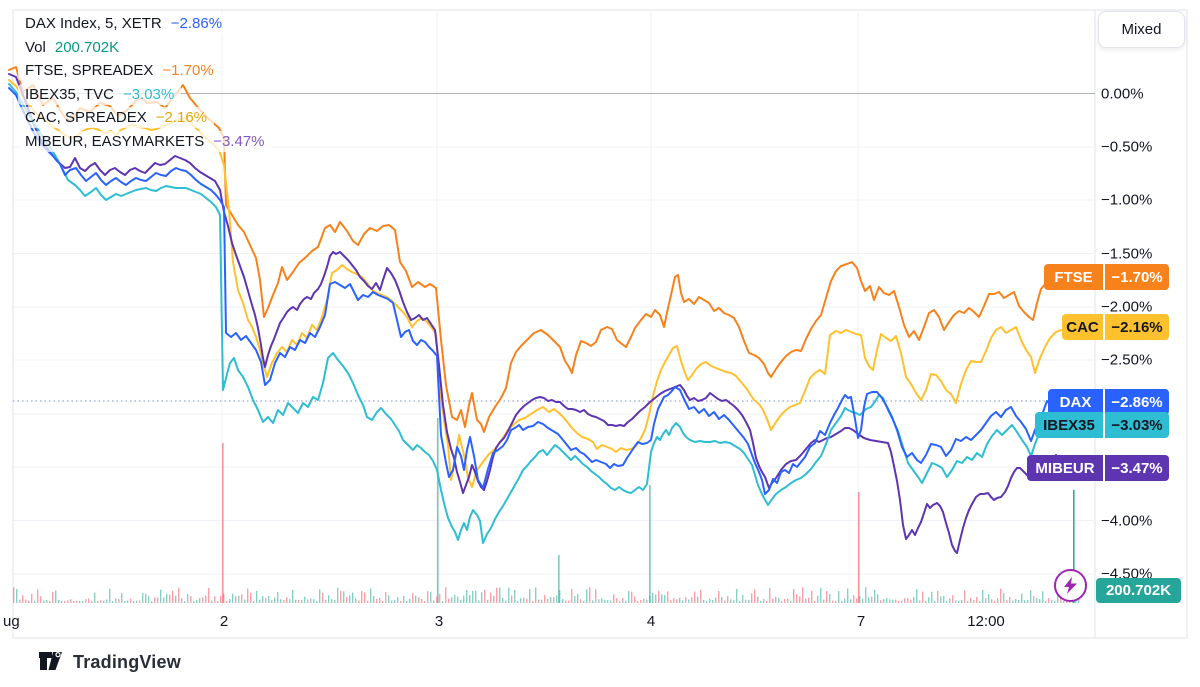  Describe the element at coordinates (1074, 546) in the screenshot. I see `volume-spike-bar` at that location.